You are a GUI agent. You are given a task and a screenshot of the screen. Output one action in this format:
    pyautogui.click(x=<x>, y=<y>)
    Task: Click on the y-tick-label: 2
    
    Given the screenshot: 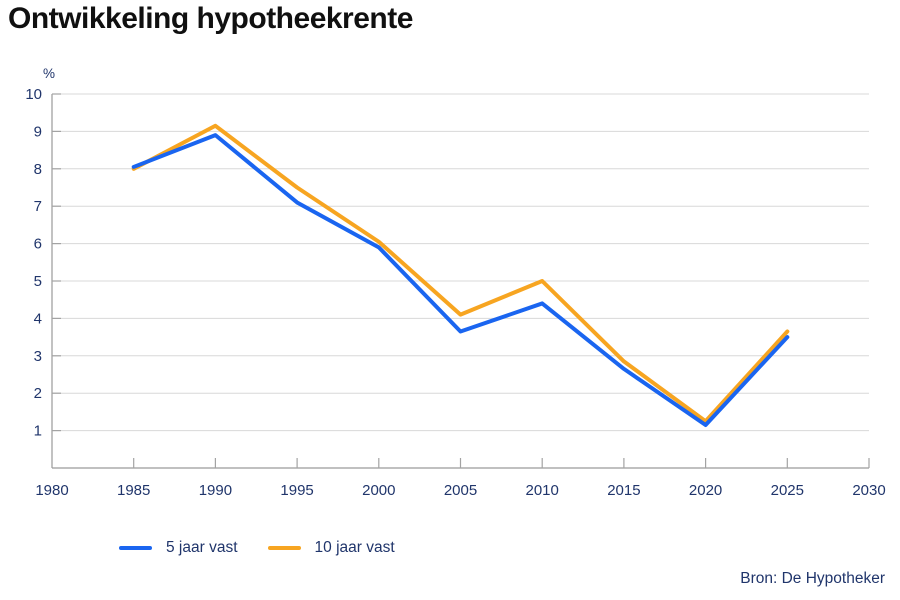 What is the action you would take?
    pyautogui.click(x=38, y=393)
    